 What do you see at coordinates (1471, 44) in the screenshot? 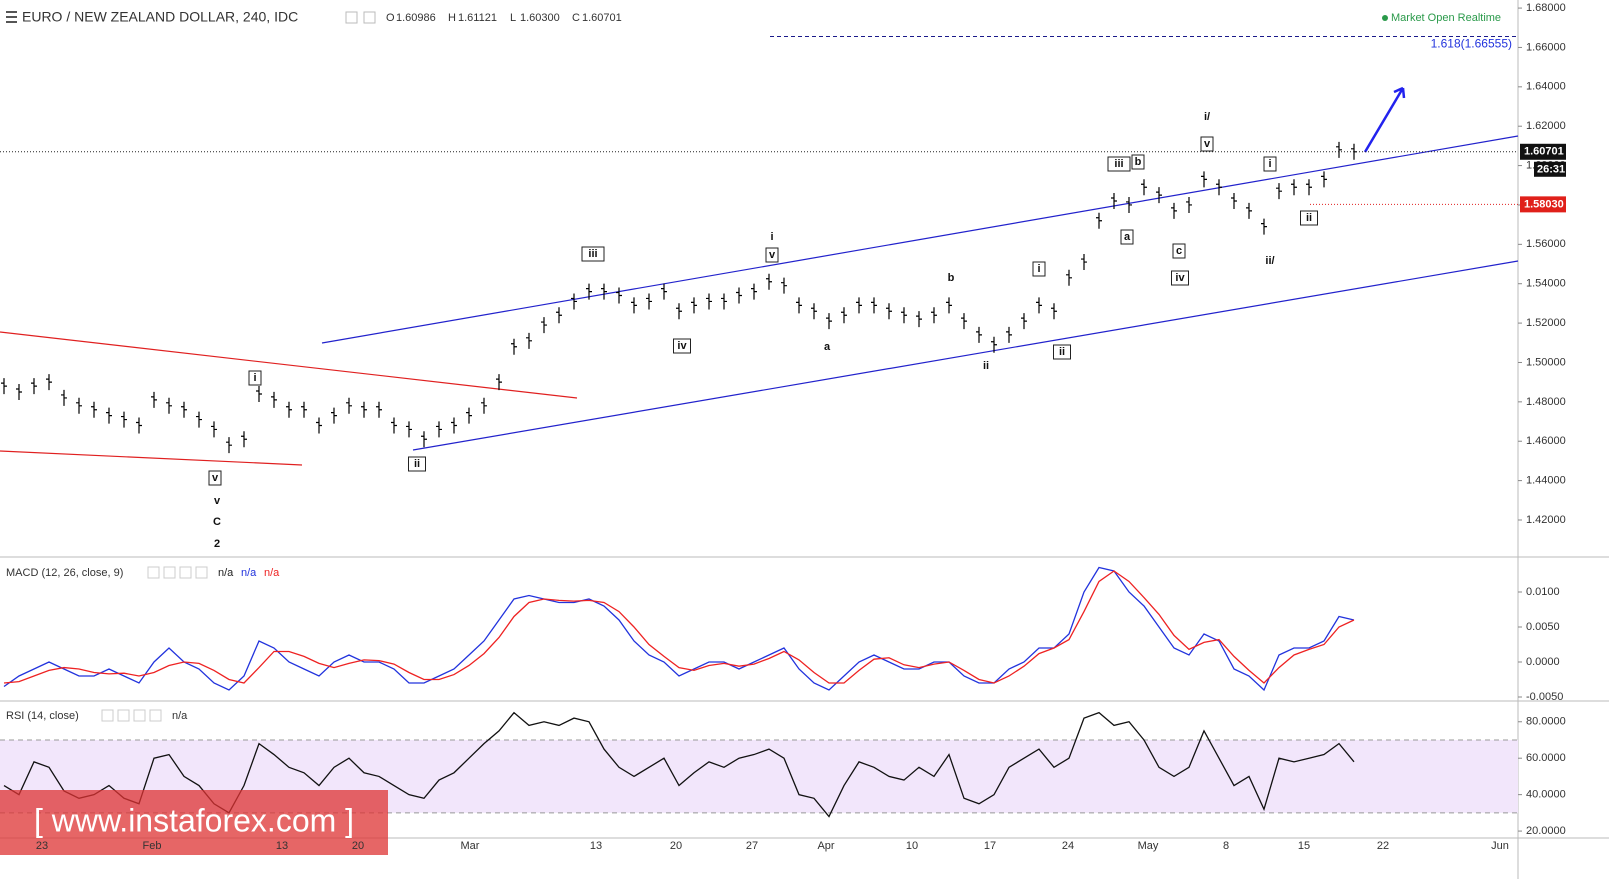
I see `fib-label: 1.618(1.66555)` at bounding box center [1471, 44].